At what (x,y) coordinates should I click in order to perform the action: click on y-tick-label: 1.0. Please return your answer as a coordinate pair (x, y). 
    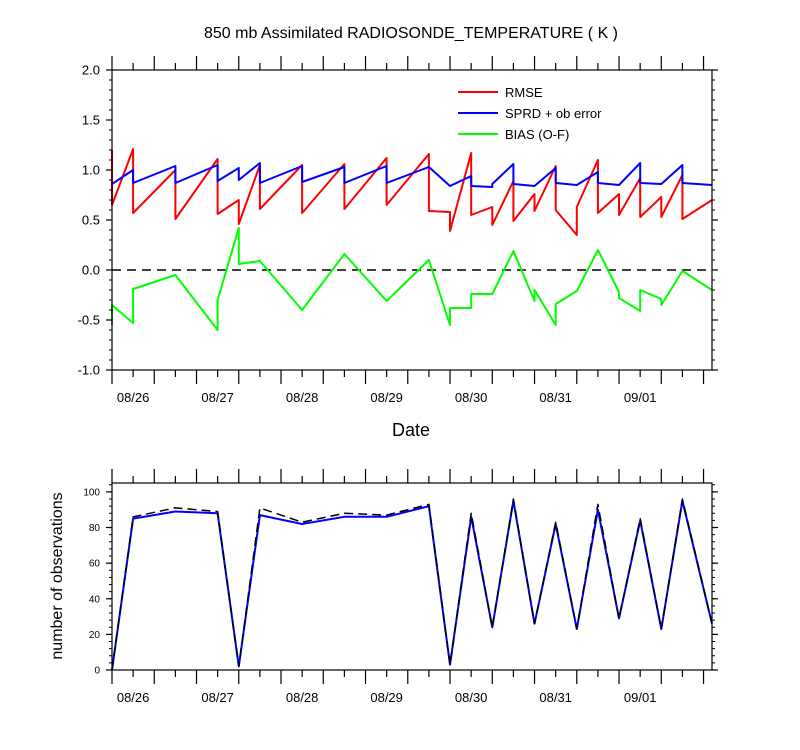
    Looking at the image, I should click on (91, 170).